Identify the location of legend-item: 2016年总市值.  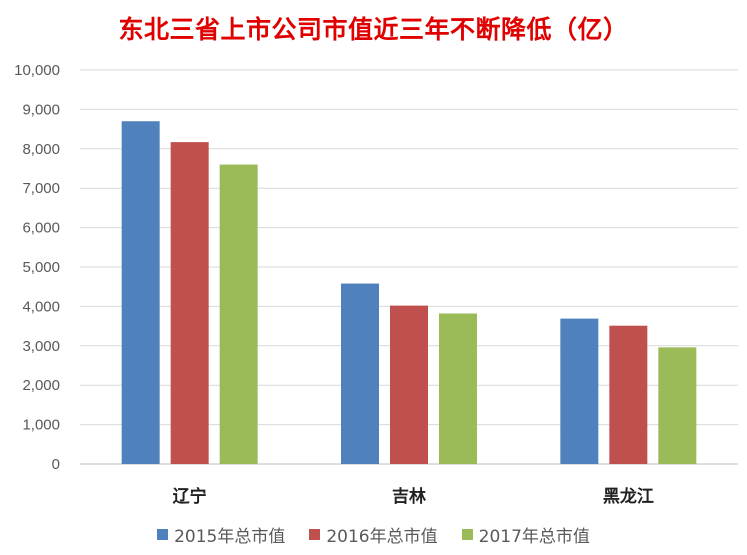
(373, 534).